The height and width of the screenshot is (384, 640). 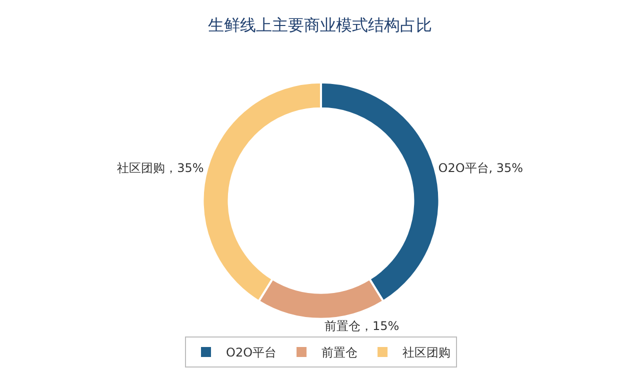 What do you see at coordinates (320, 24) in the screenshot?
I see `chart-title: 生鲜线上主要商业模式结构占比` at bounding box center [320, 24].